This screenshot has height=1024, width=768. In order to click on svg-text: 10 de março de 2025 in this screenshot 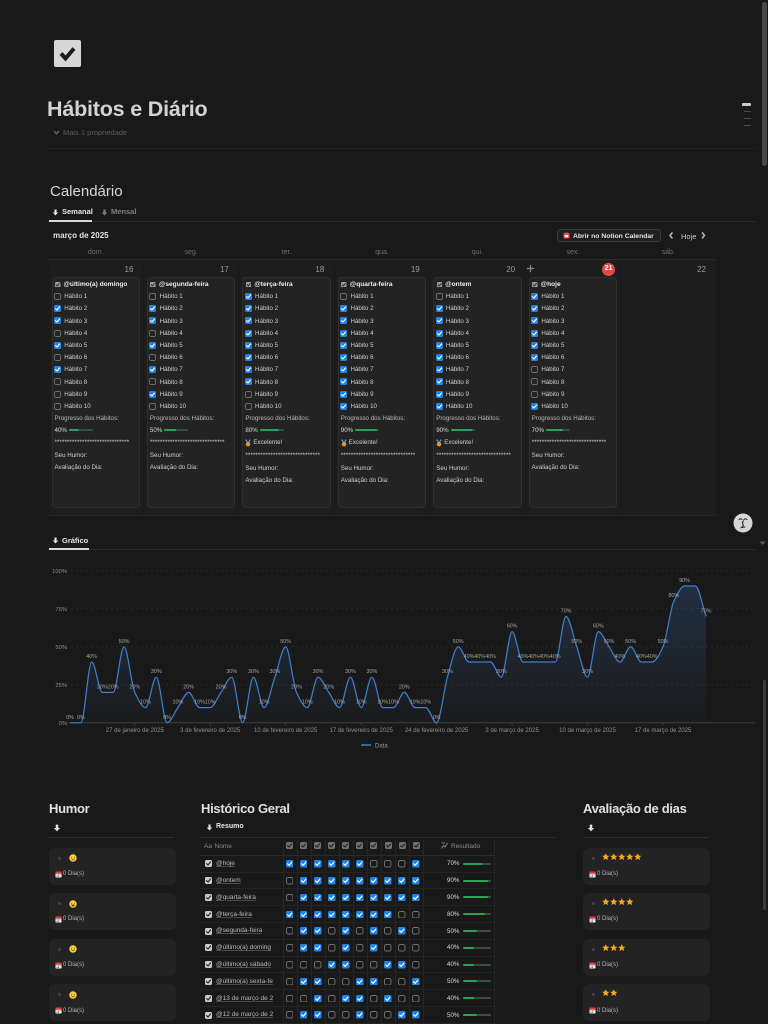, I will do `click(587, 731)`.